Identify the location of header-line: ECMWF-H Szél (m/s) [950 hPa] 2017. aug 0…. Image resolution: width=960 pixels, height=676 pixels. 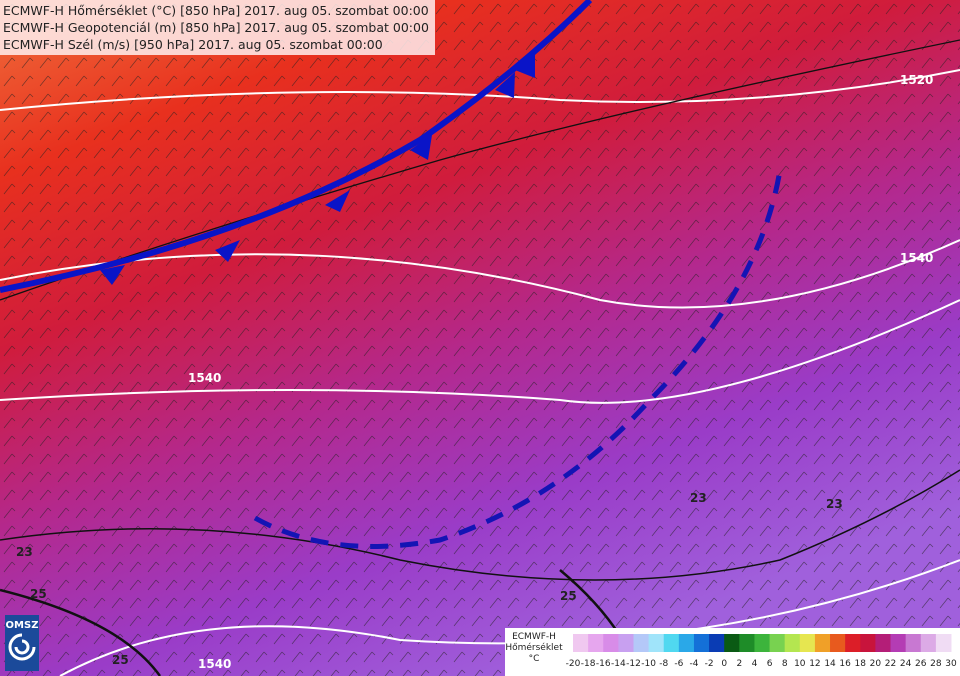
(193, 44).